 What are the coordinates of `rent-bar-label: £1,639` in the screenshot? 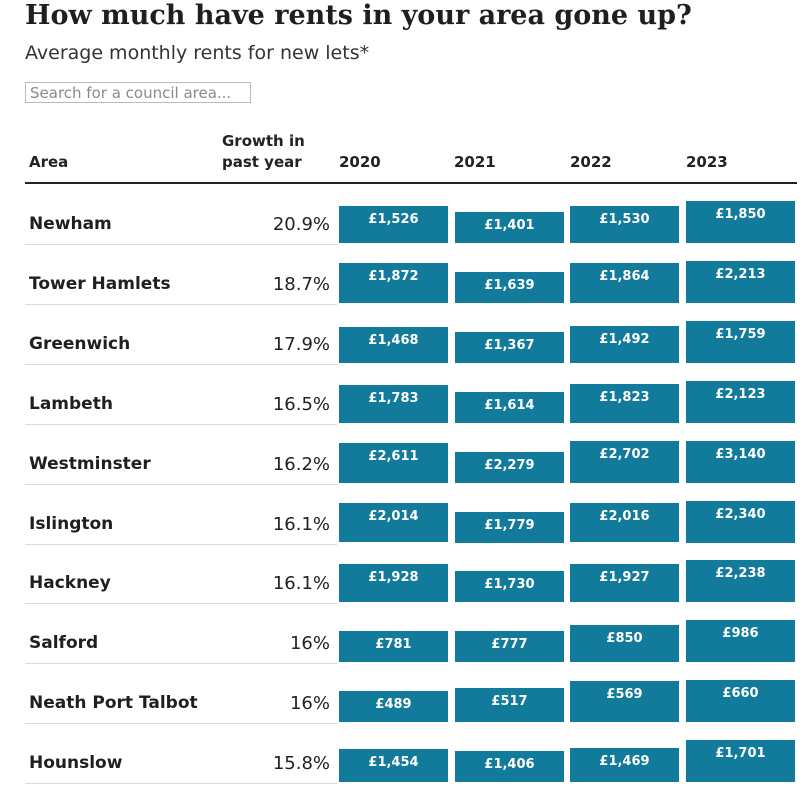 It's located at (509, 285).